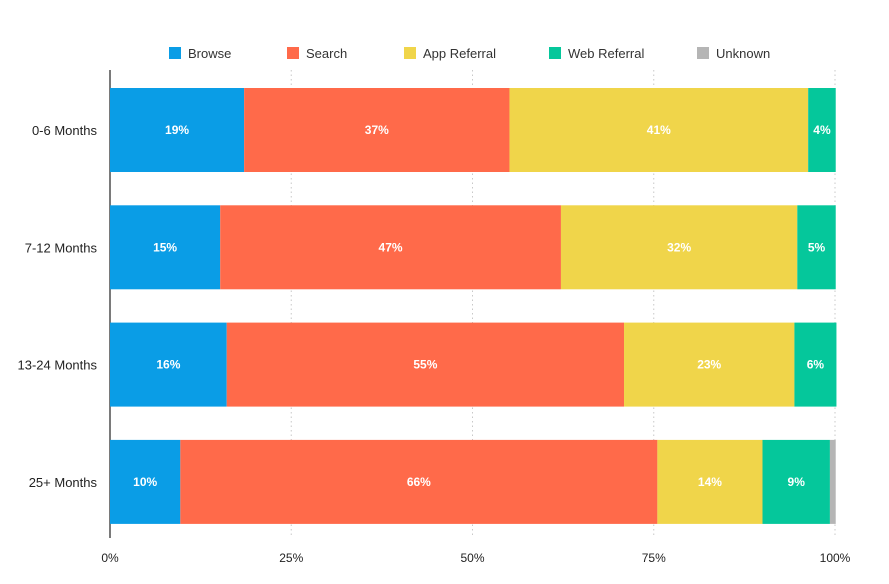 The height and width of the screenshot is (584, 889). I want to click on legend-swatch-browse, so click(175, 53).